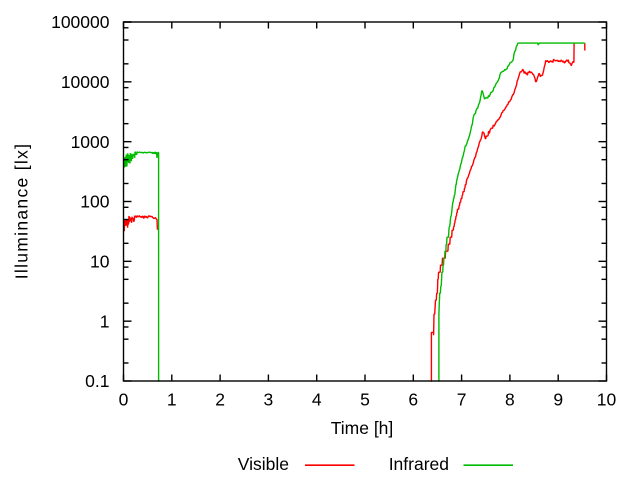 This screenshot has width=640, height=480. I want to click on svg-text: 9, so click(558, 399).